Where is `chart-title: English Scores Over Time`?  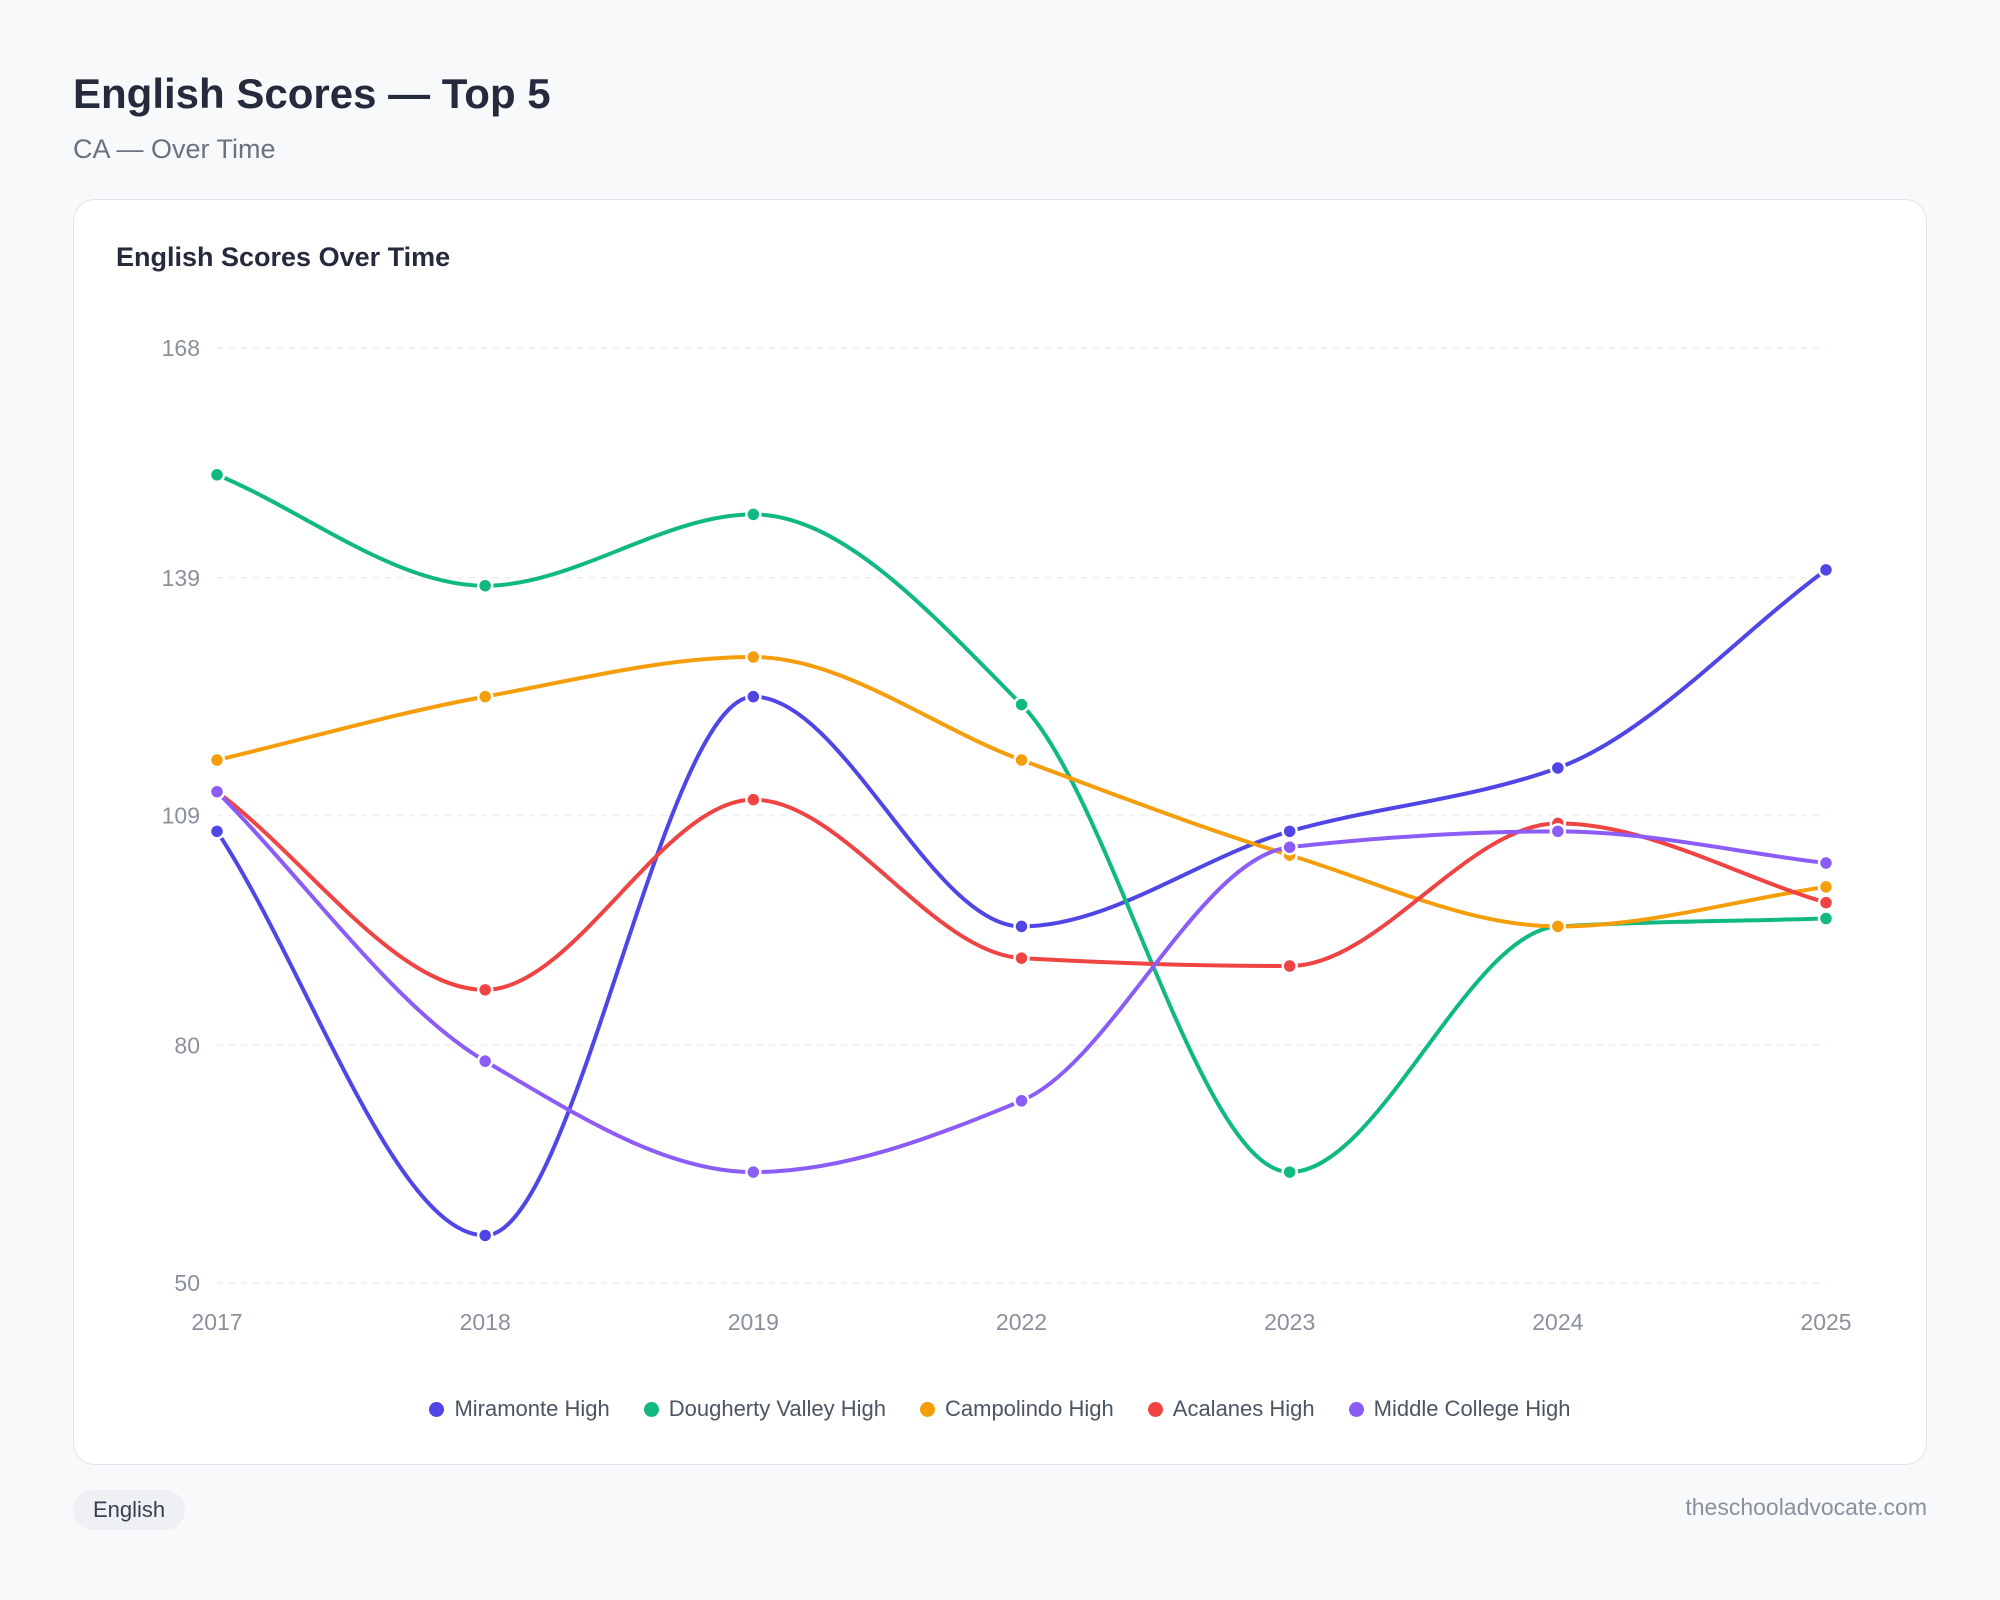 chart-title: English Scores Over Time is located at coordinates (283, 257).